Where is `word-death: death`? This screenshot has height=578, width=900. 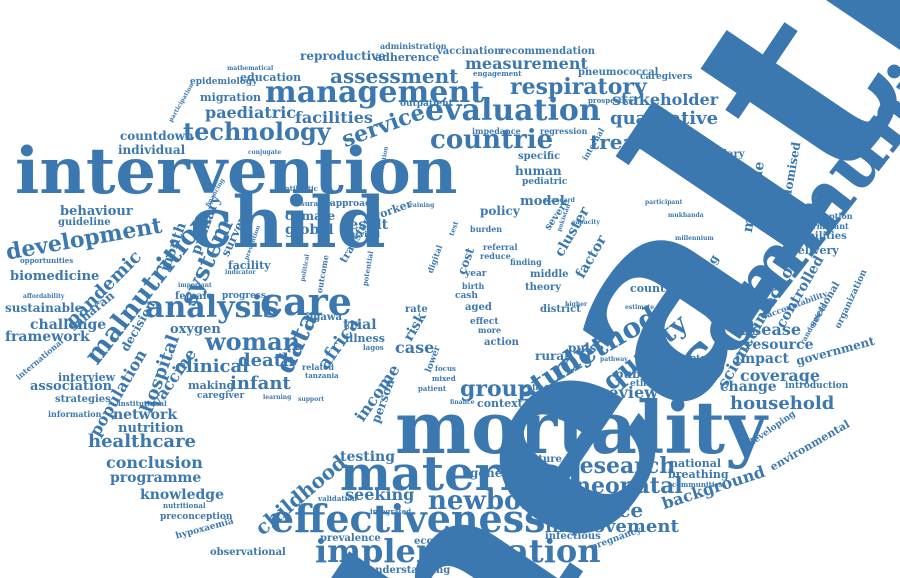 word-death: death is located at coordinates (267, 360).